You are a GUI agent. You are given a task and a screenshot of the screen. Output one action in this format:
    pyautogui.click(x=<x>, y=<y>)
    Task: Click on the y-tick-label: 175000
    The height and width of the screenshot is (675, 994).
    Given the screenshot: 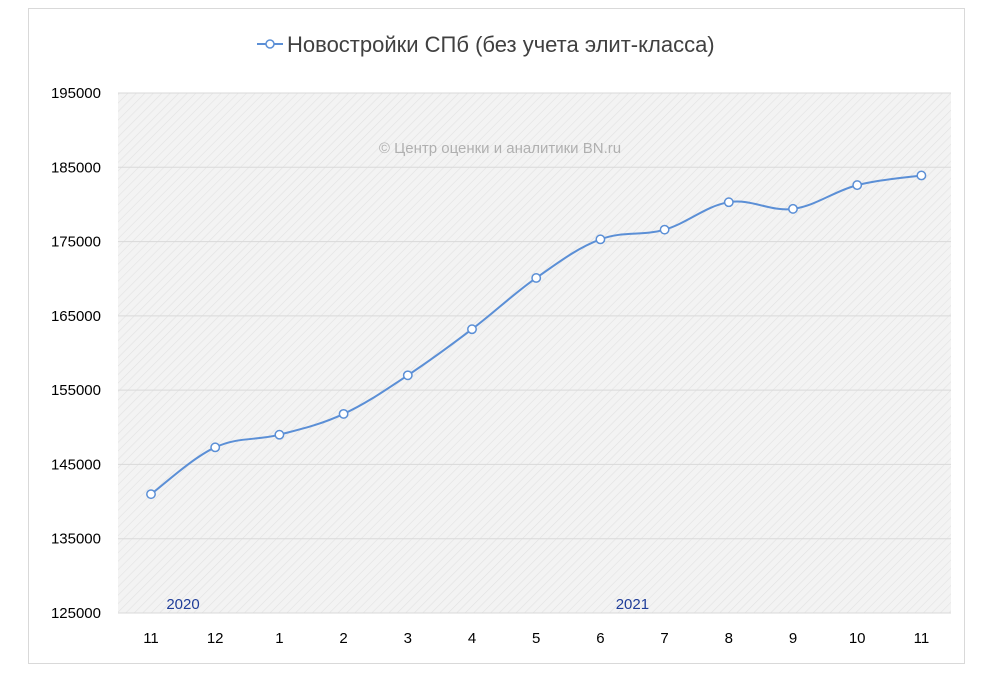 What is the action you would take?
    pyautogui.click(x=76, y=242)
    